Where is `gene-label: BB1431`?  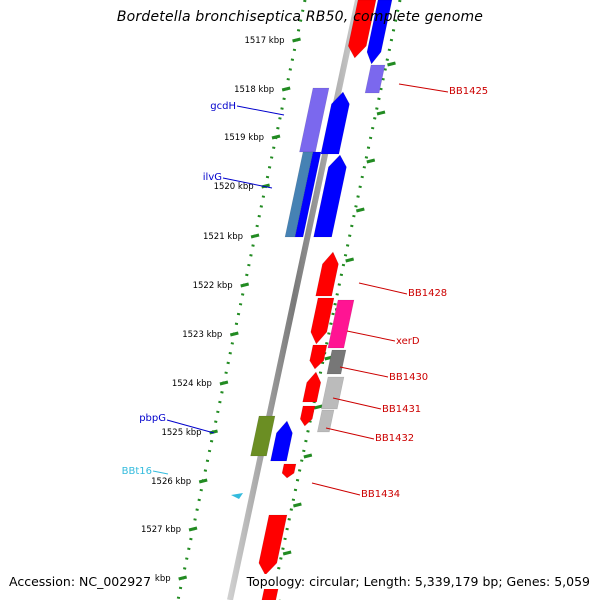 gene-label: BB1431 is located at coordinates (401, 409).